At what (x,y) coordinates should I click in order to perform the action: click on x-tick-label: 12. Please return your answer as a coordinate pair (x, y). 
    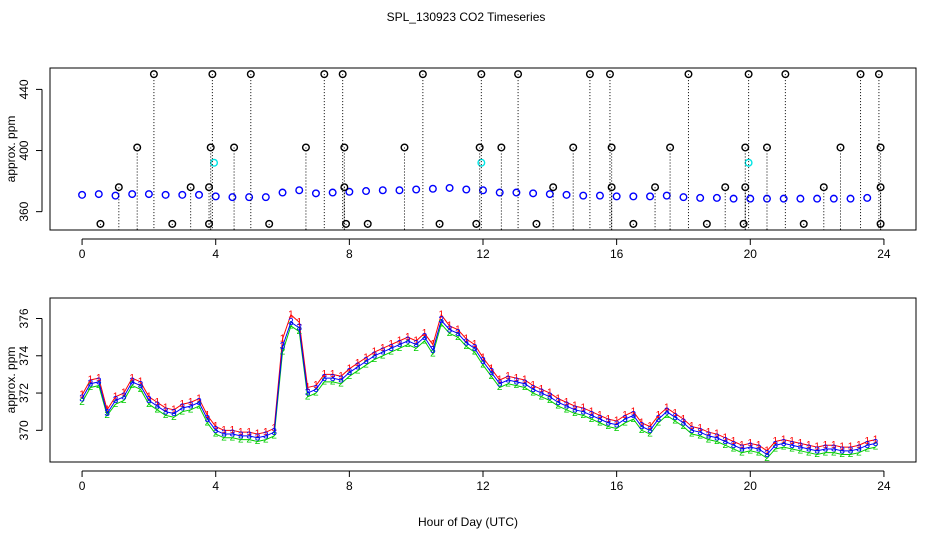
    Looking at the image, I should click on (483, 486).